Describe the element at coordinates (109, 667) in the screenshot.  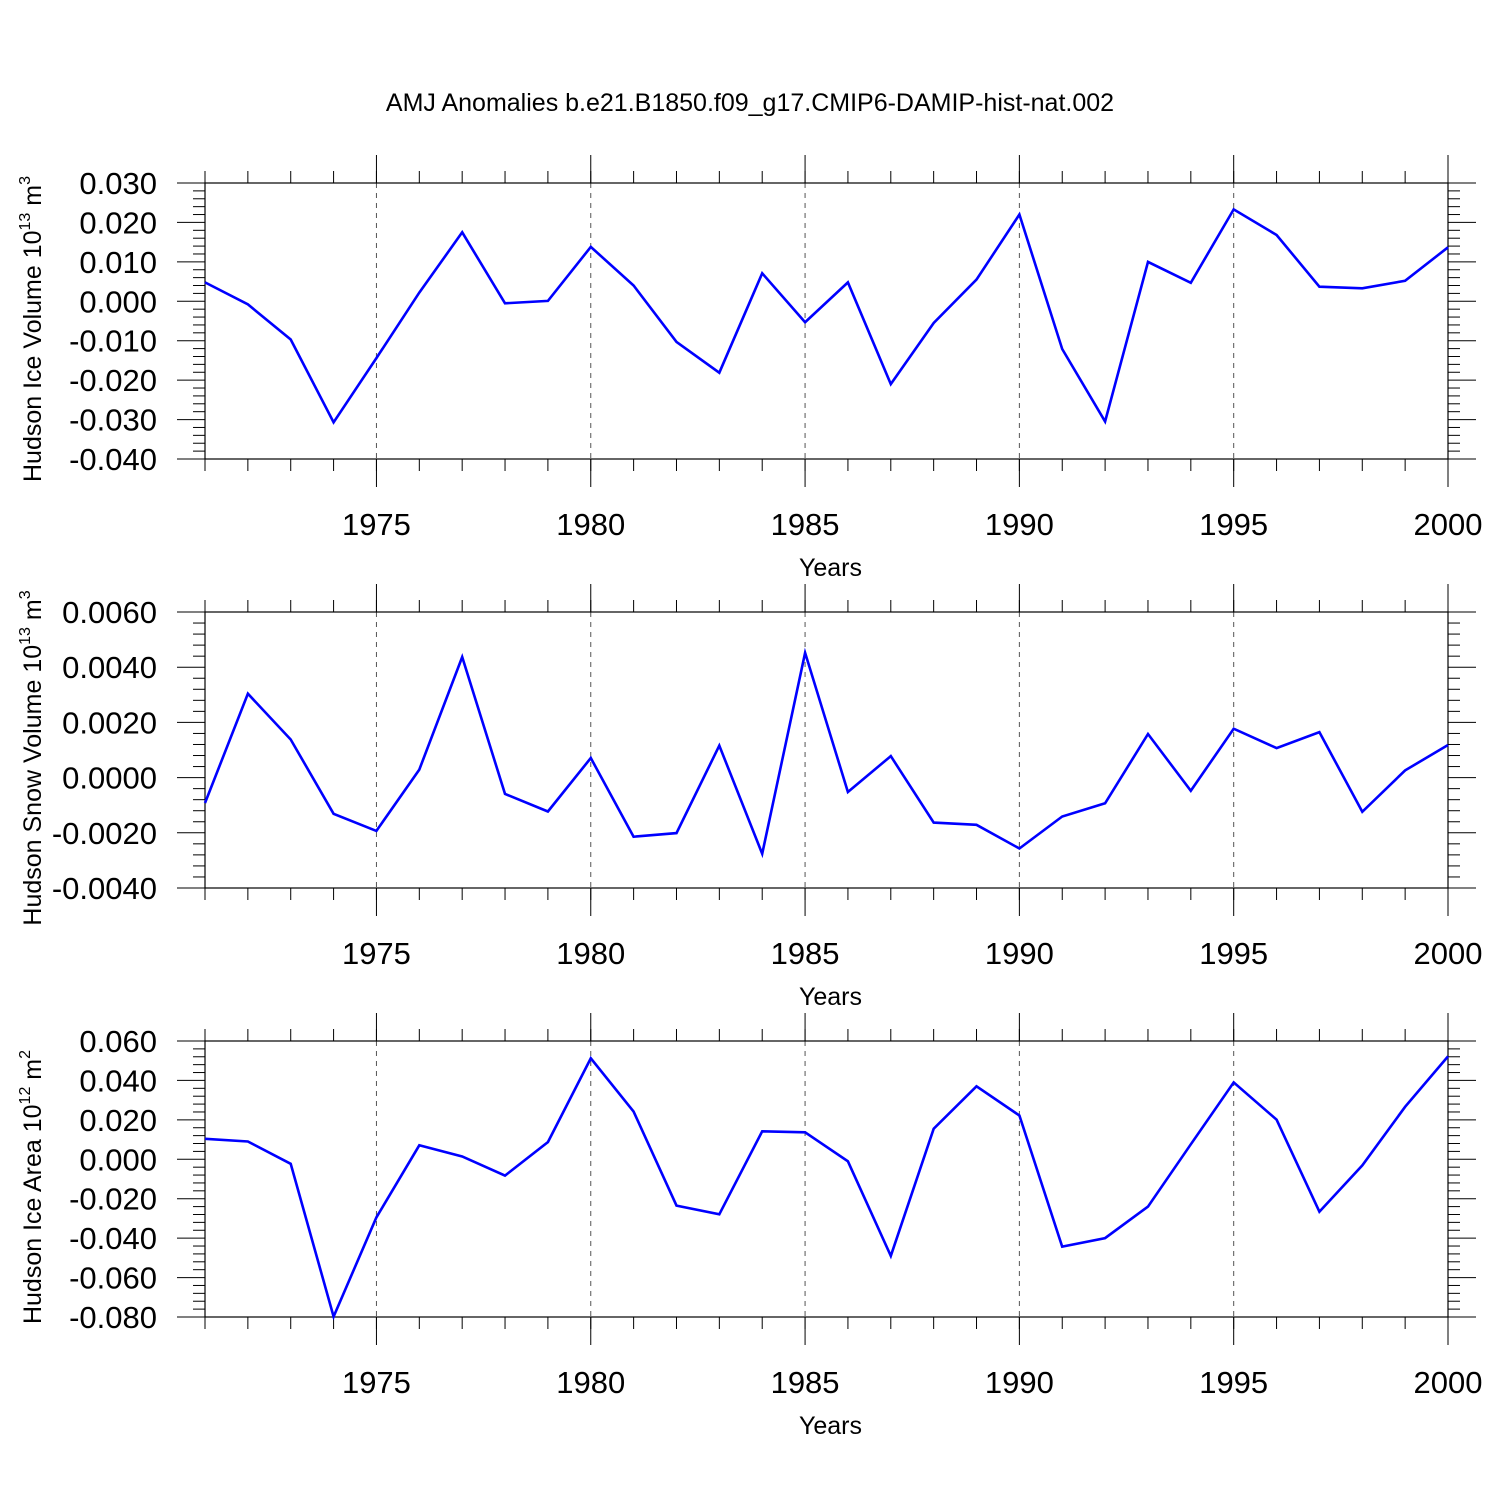
I see `y-tick-label: 0.0040` at that location.